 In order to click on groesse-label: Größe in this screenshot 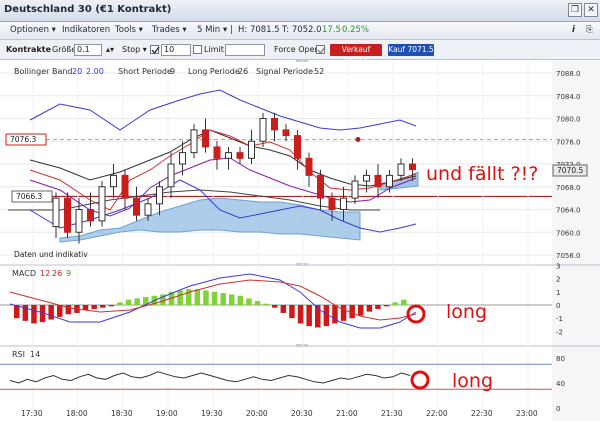, I will do `click(64, 49)`.